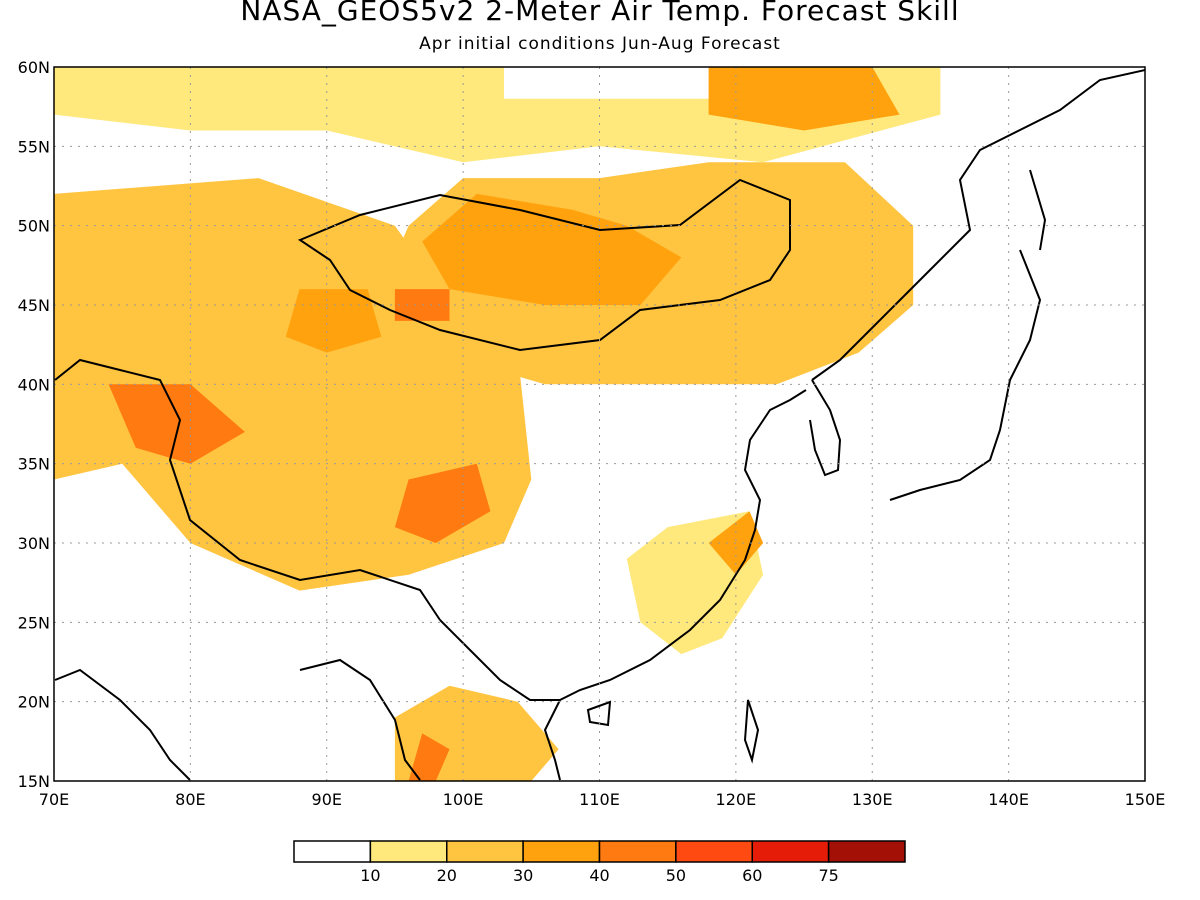 The width and height of the screenshot is (1200, 900). What do you see at coordinates (599, 799) in the screenshot?
I see `lon-tick-label: 110E` at bounding box center [599, 799].